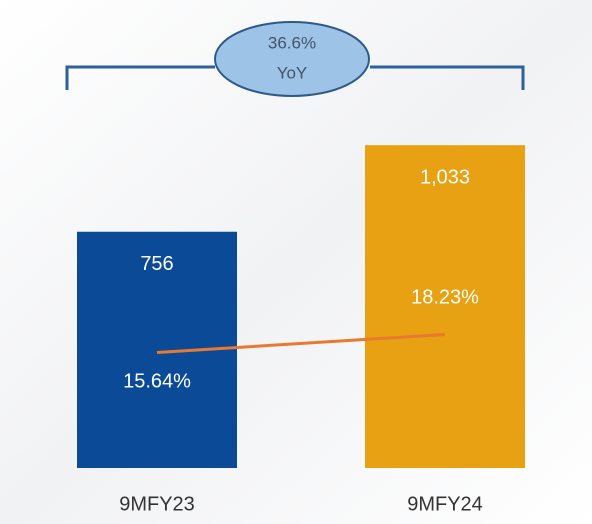 This screenshot has height=524, width=592. Describe the element at coordinates (445, 177) in the screenshot. I see `bar-value-label: 1,033` at that location.